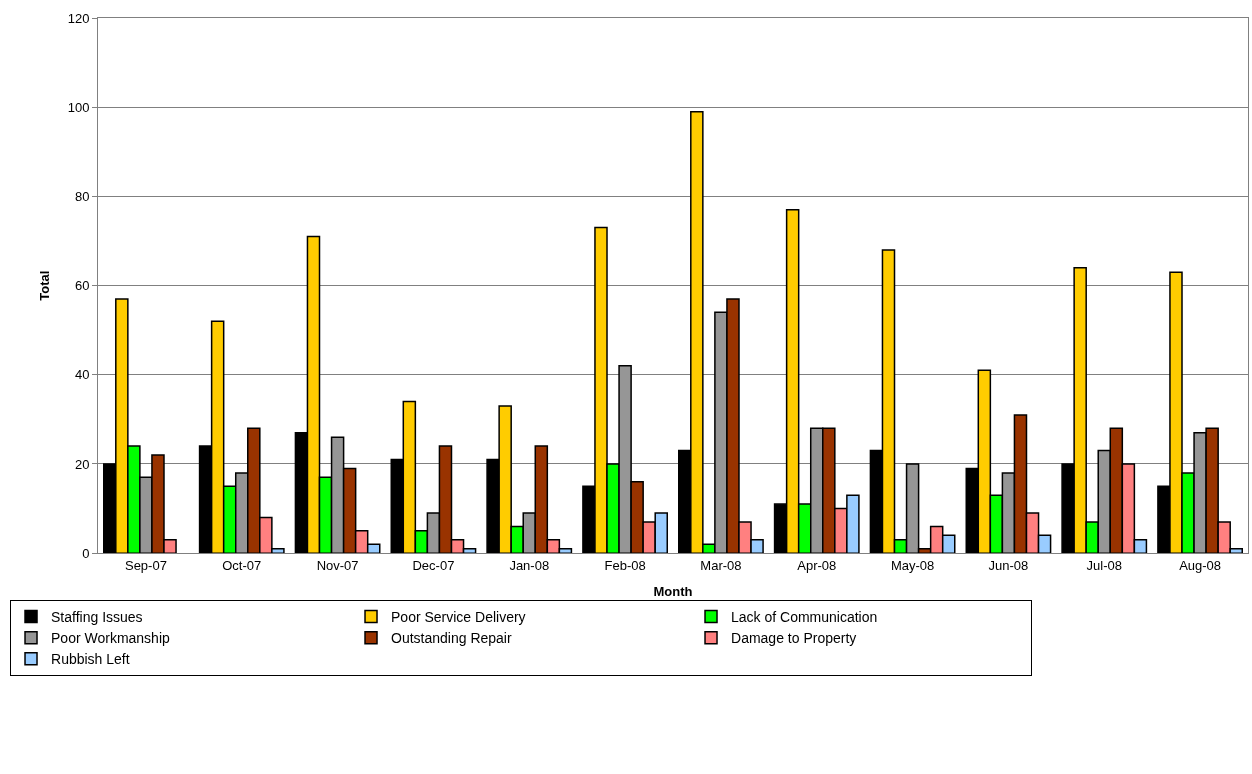 The height and width of the screenshot is (774, 1252). I want to click on x-tick-label: Sep-07, so click(145, 565).